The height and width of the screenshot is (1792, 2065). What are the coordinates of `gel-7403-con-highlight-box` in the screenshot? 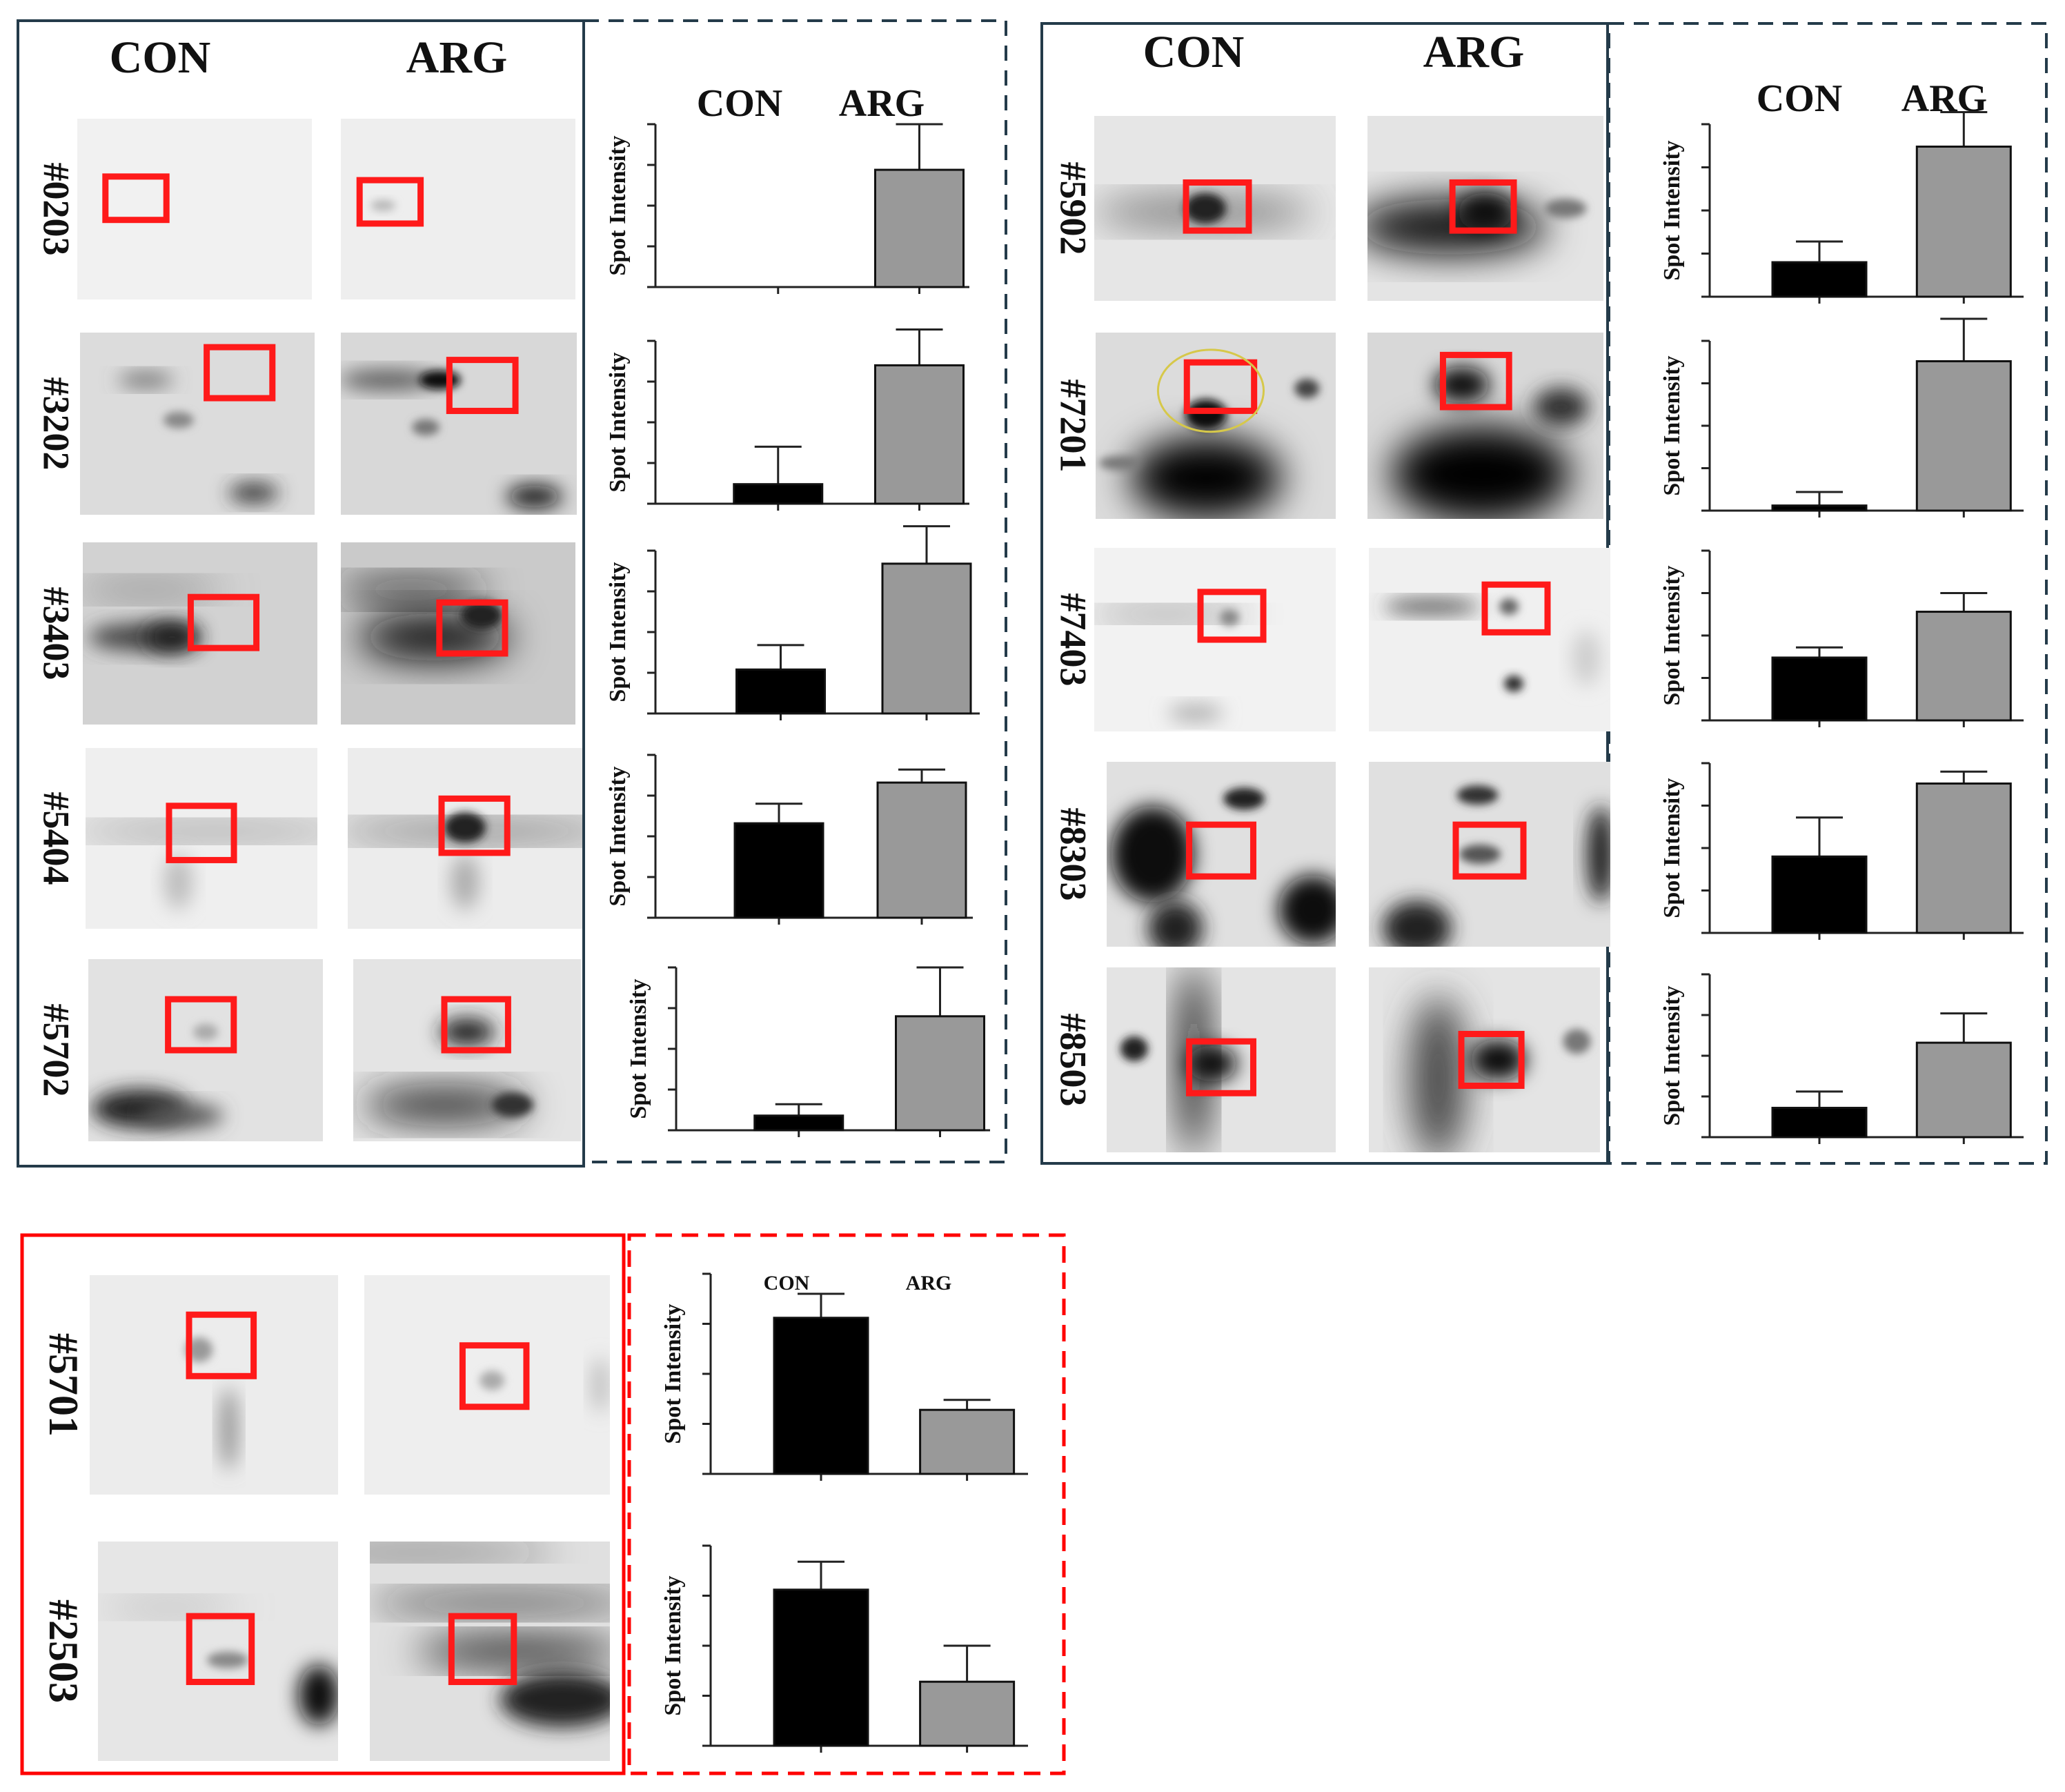 It's located at (1232, 616).